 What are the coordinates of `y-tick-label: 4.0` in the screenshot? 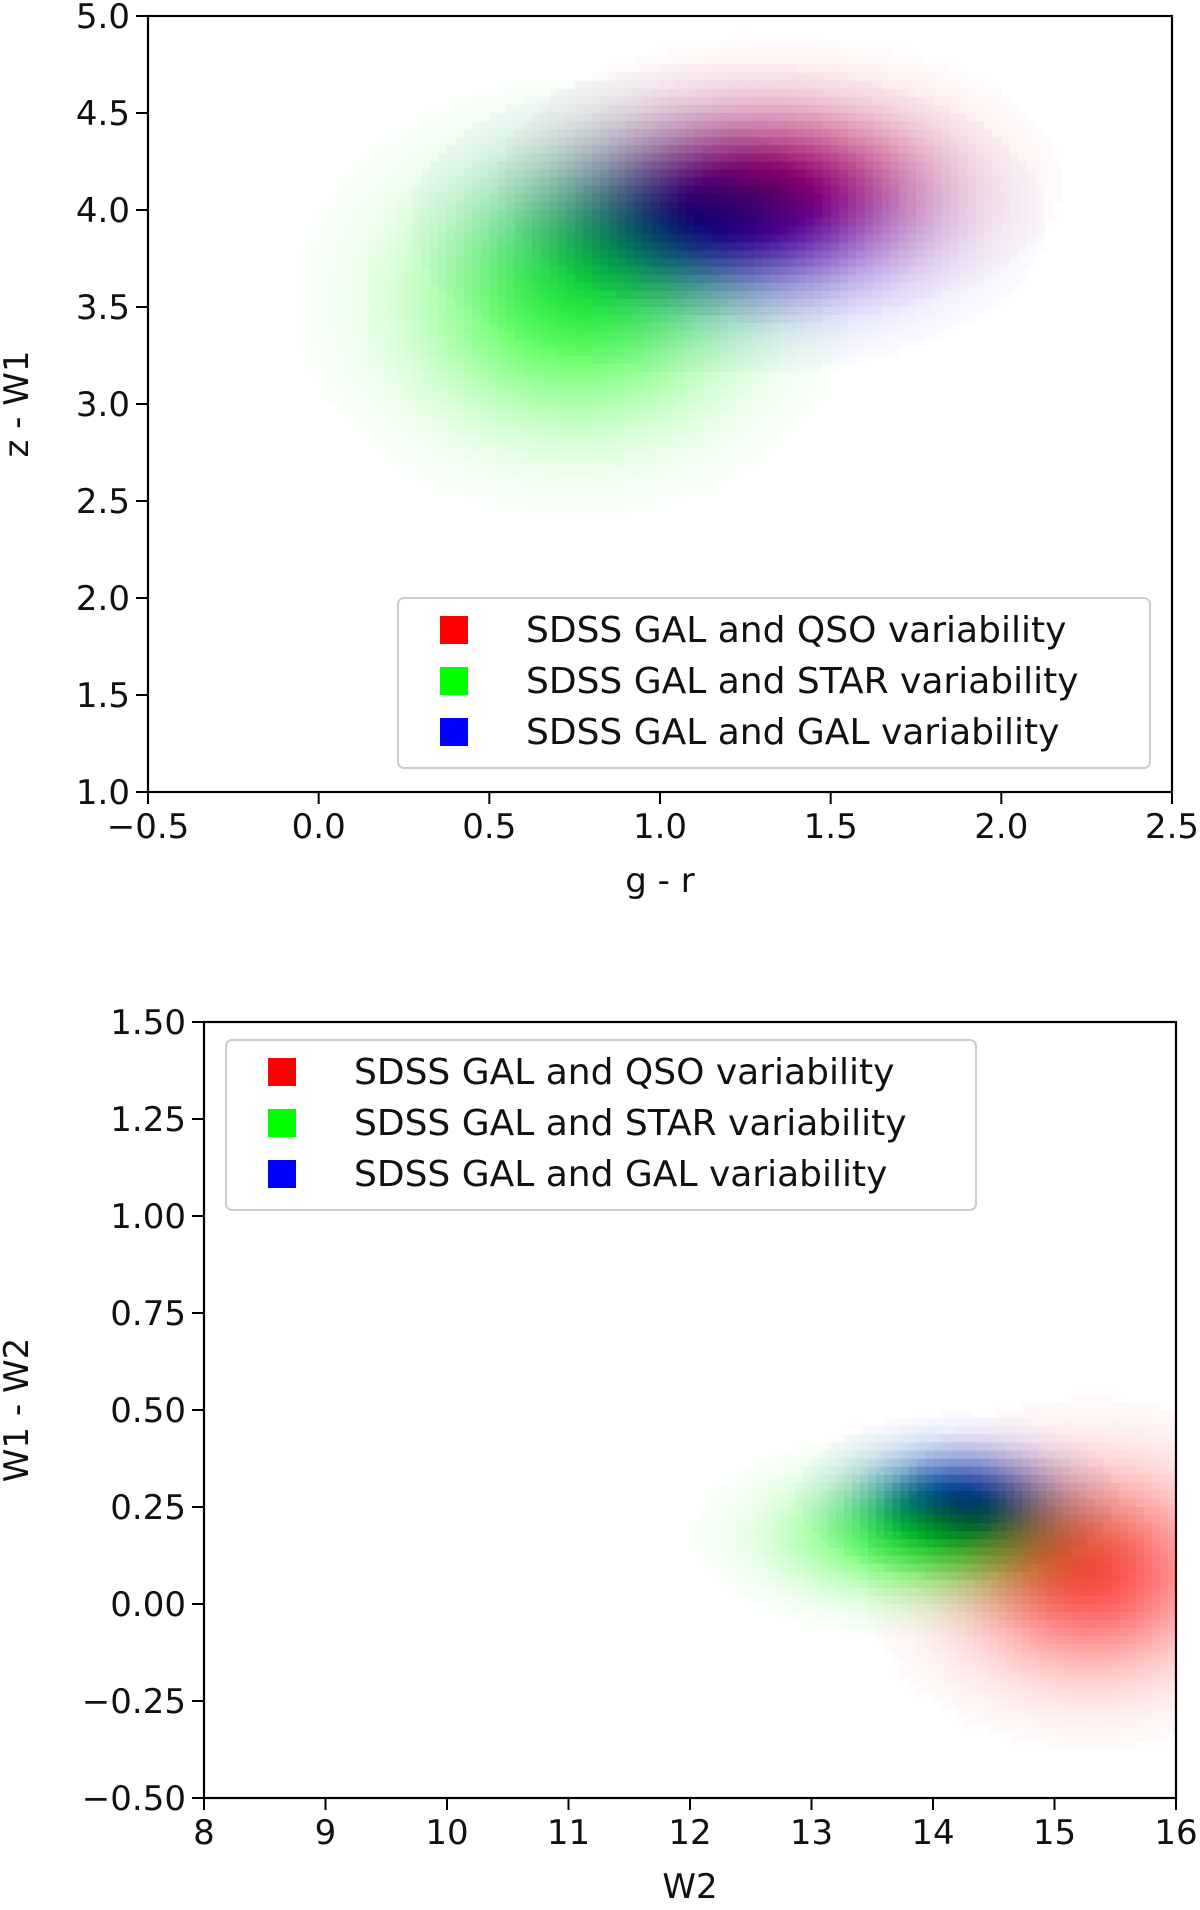 It's located at (103, 211).